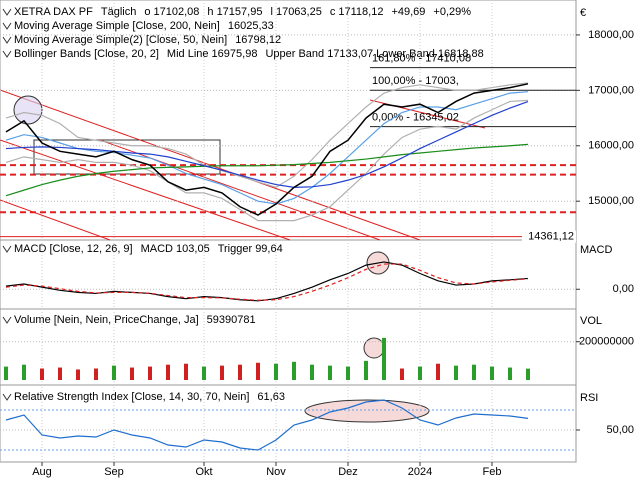 The width and height of the screenshot is (640, 480). I want to click on fib-label: 0,00% - 16345,02, so click(415, 118).